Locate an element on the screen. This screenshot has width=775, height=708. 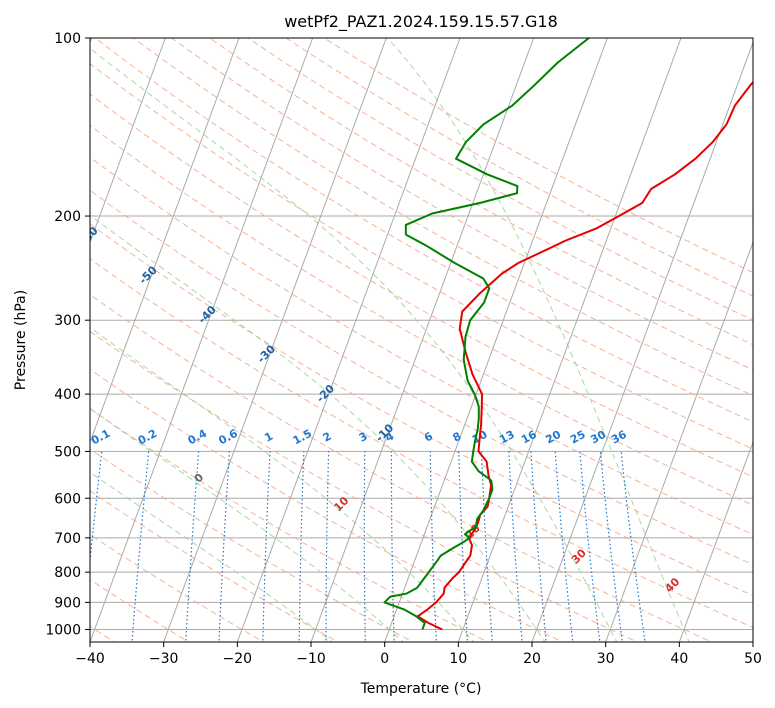
mixing-ratio-label: 36 is located at coordinates (619, 437).